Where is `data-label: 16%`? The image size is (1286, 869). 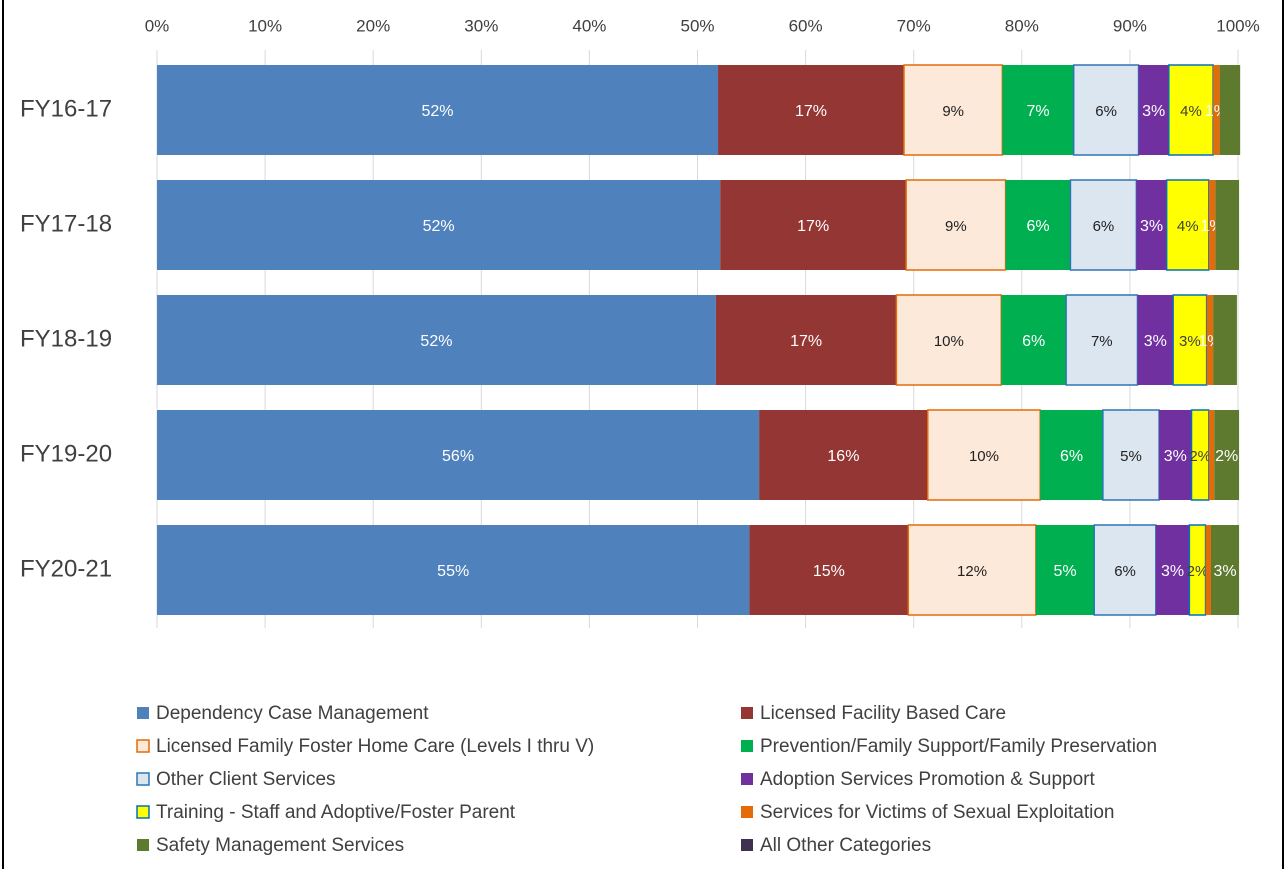 data-label: 16% is located at coordinates (843, 456).